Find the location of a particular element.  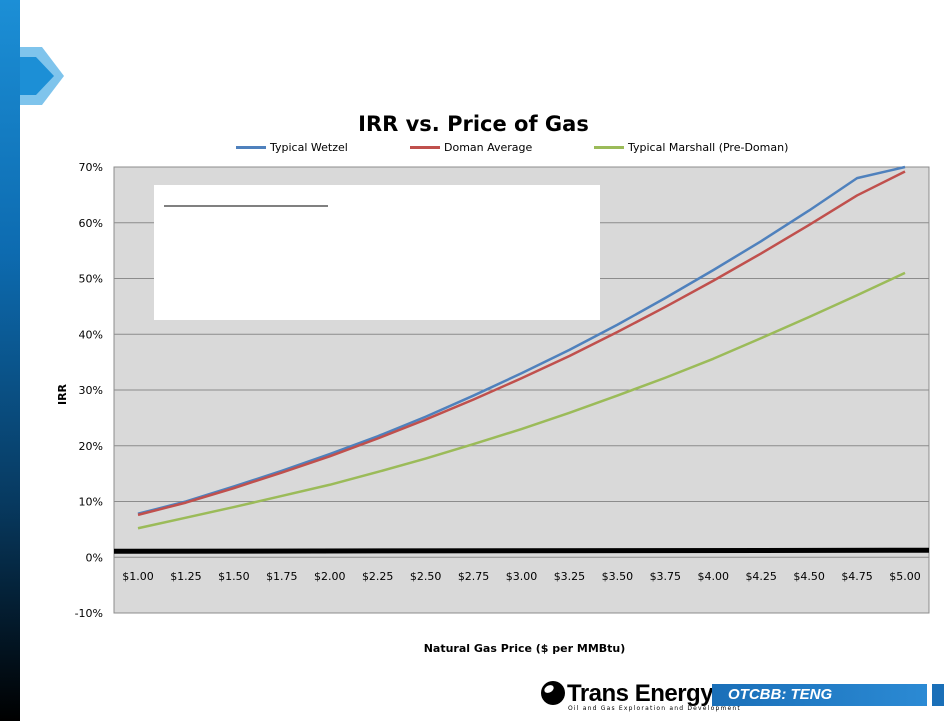

y-tick-label: 50% is located at coordinates (91, 279).